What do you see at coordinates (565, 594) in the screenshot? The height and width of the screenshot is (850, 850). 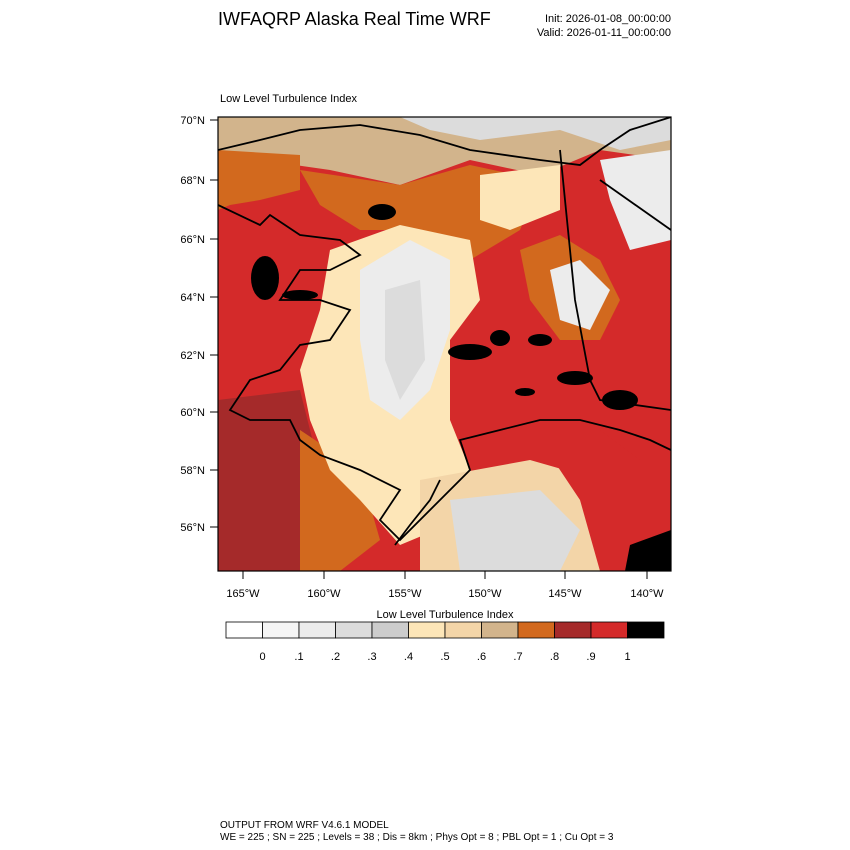 I see `lon-label: 145°W` at bounding box center [565, 594].